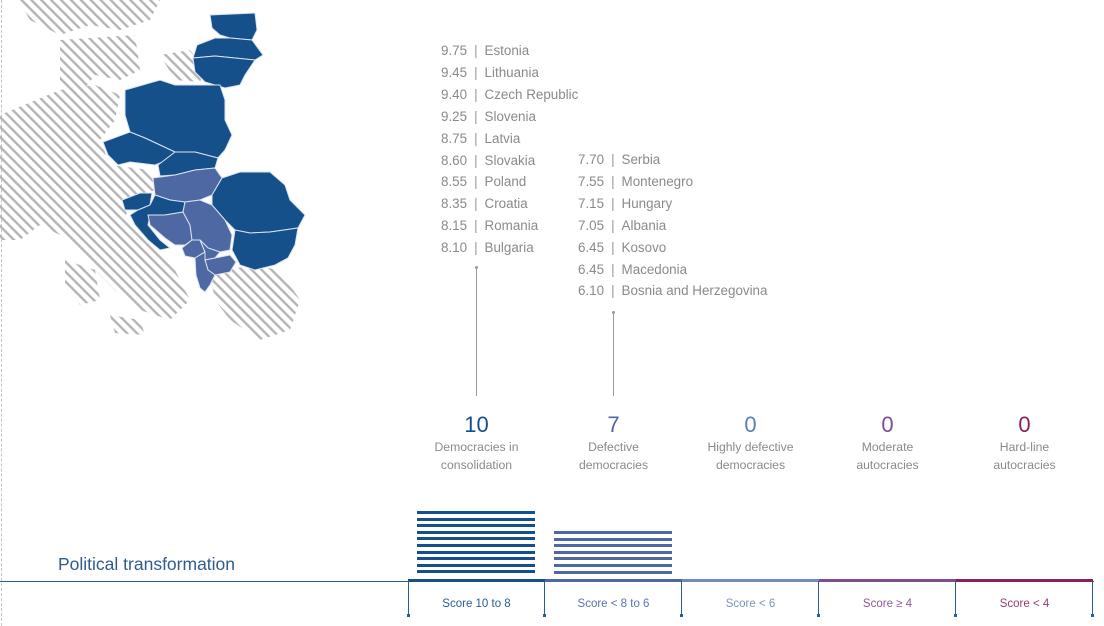 This screenshot has height=626, width=1104. What do you see at coordinates (613, 604) in the screenshot?
I see `range-label: Score < 8 to 6` at bounding box center [613, 604].